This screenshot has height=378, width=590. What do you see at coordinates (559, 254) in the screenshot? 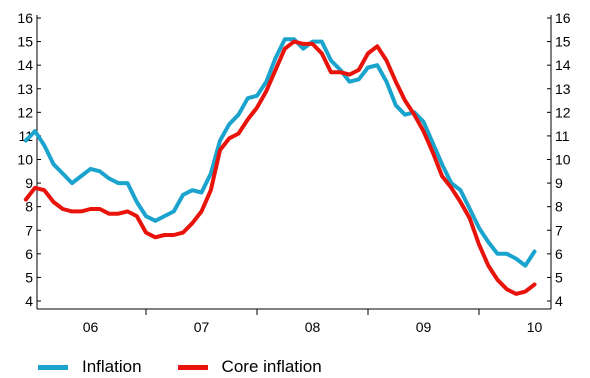
I see `y-tick-label-right: 6` at bounding box center [559, 254].